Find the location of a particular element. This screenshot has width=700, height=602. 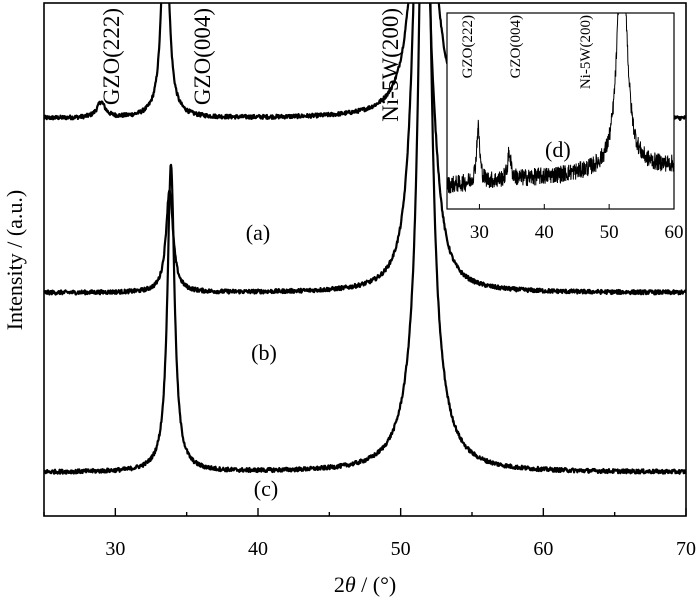

inset-peak-label: GZO(222) is located at coordinates (468, 46).